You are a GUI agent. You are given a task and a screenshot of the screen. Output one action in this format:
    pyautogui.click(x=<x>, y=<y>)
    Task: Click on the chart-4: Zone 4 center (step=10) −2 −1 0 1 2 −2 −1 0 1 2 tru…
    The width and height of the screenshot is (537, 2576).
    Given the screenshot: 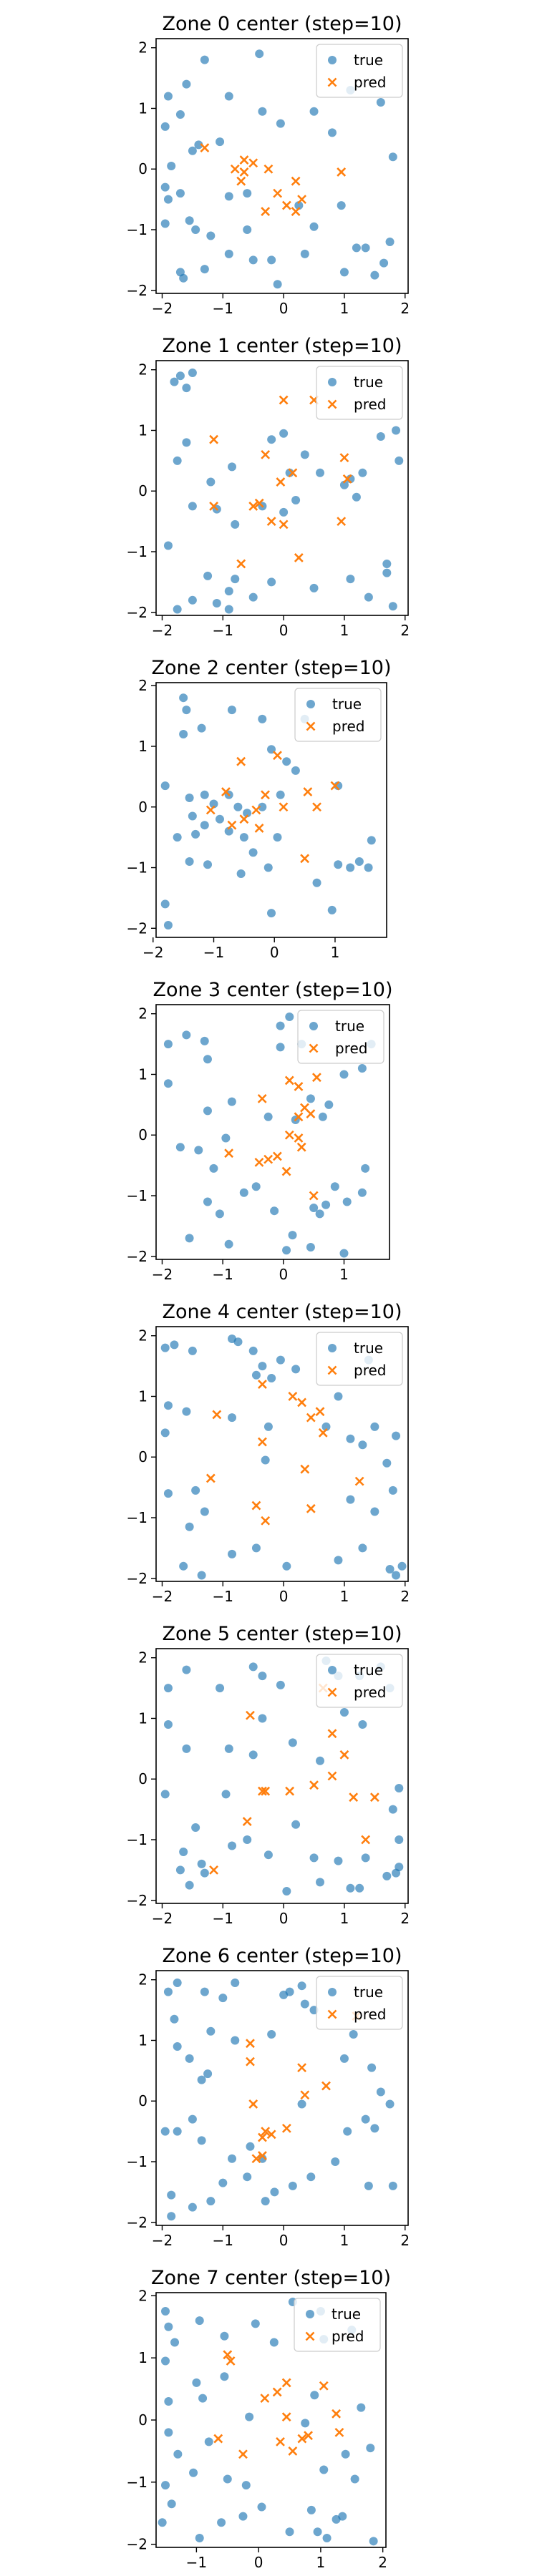 What is the action you would take?
    pyautogui.click(x=268, y=1453)
    